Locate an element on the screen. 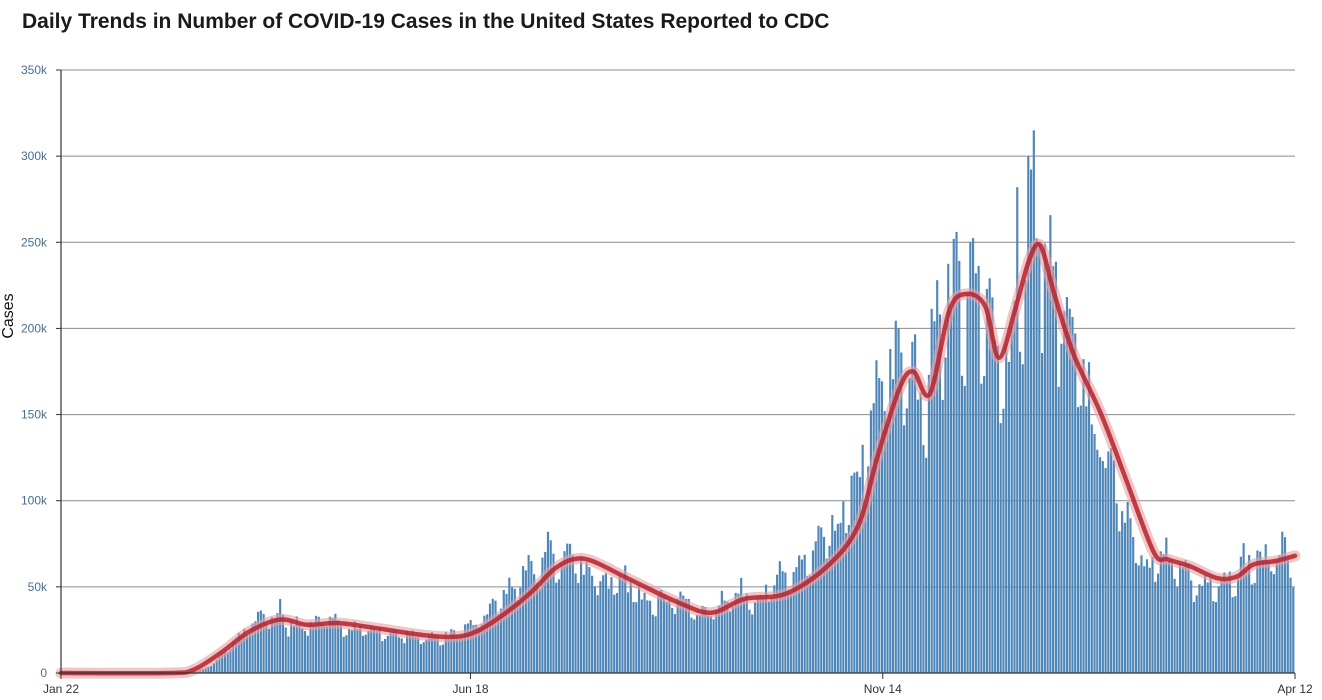 Image resolution: width=1322 pixels, height=700 pixels. y-tick-label: 150k is located at coordinates (34, 415).